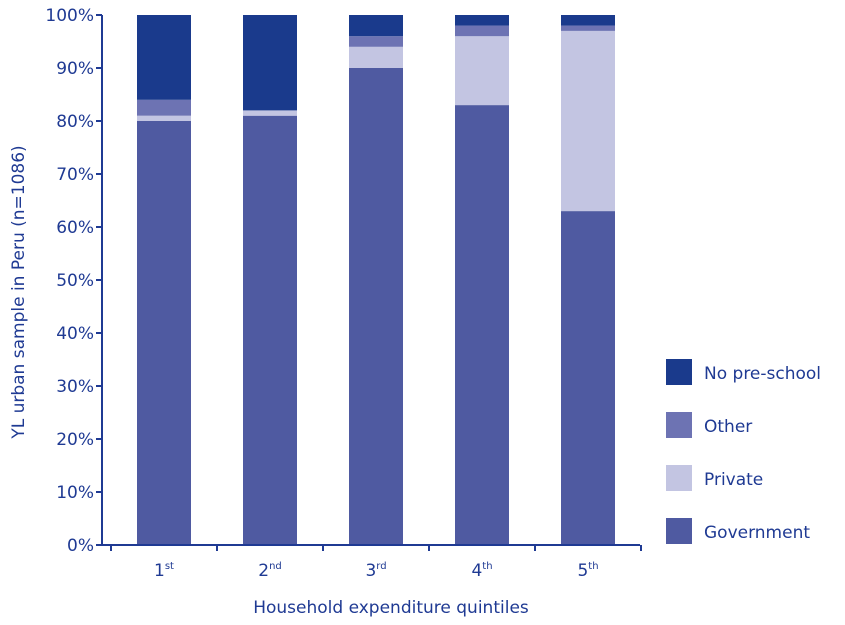  Describe the element at coordinates (728, 427) in the screenshot. I see `legend-label-other: Other` at that location.